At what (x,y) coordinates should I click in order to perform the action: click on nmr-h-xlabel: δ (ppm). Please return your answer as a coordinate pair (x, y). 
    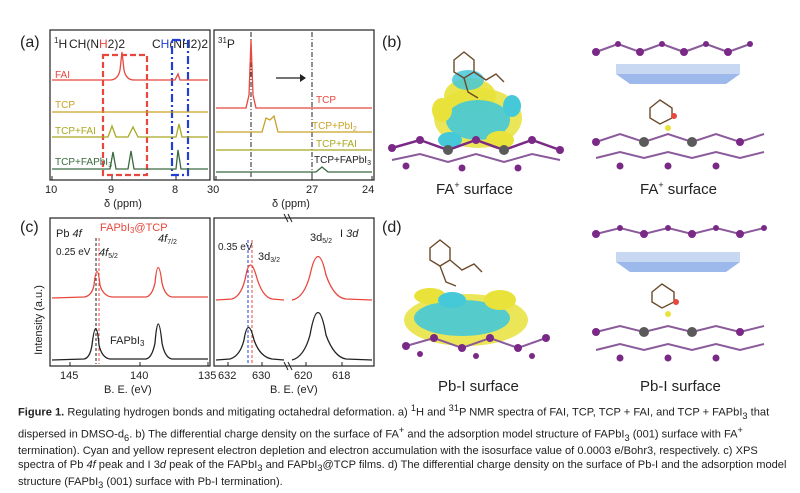
    Looking at the image, I should click on (123, 204).